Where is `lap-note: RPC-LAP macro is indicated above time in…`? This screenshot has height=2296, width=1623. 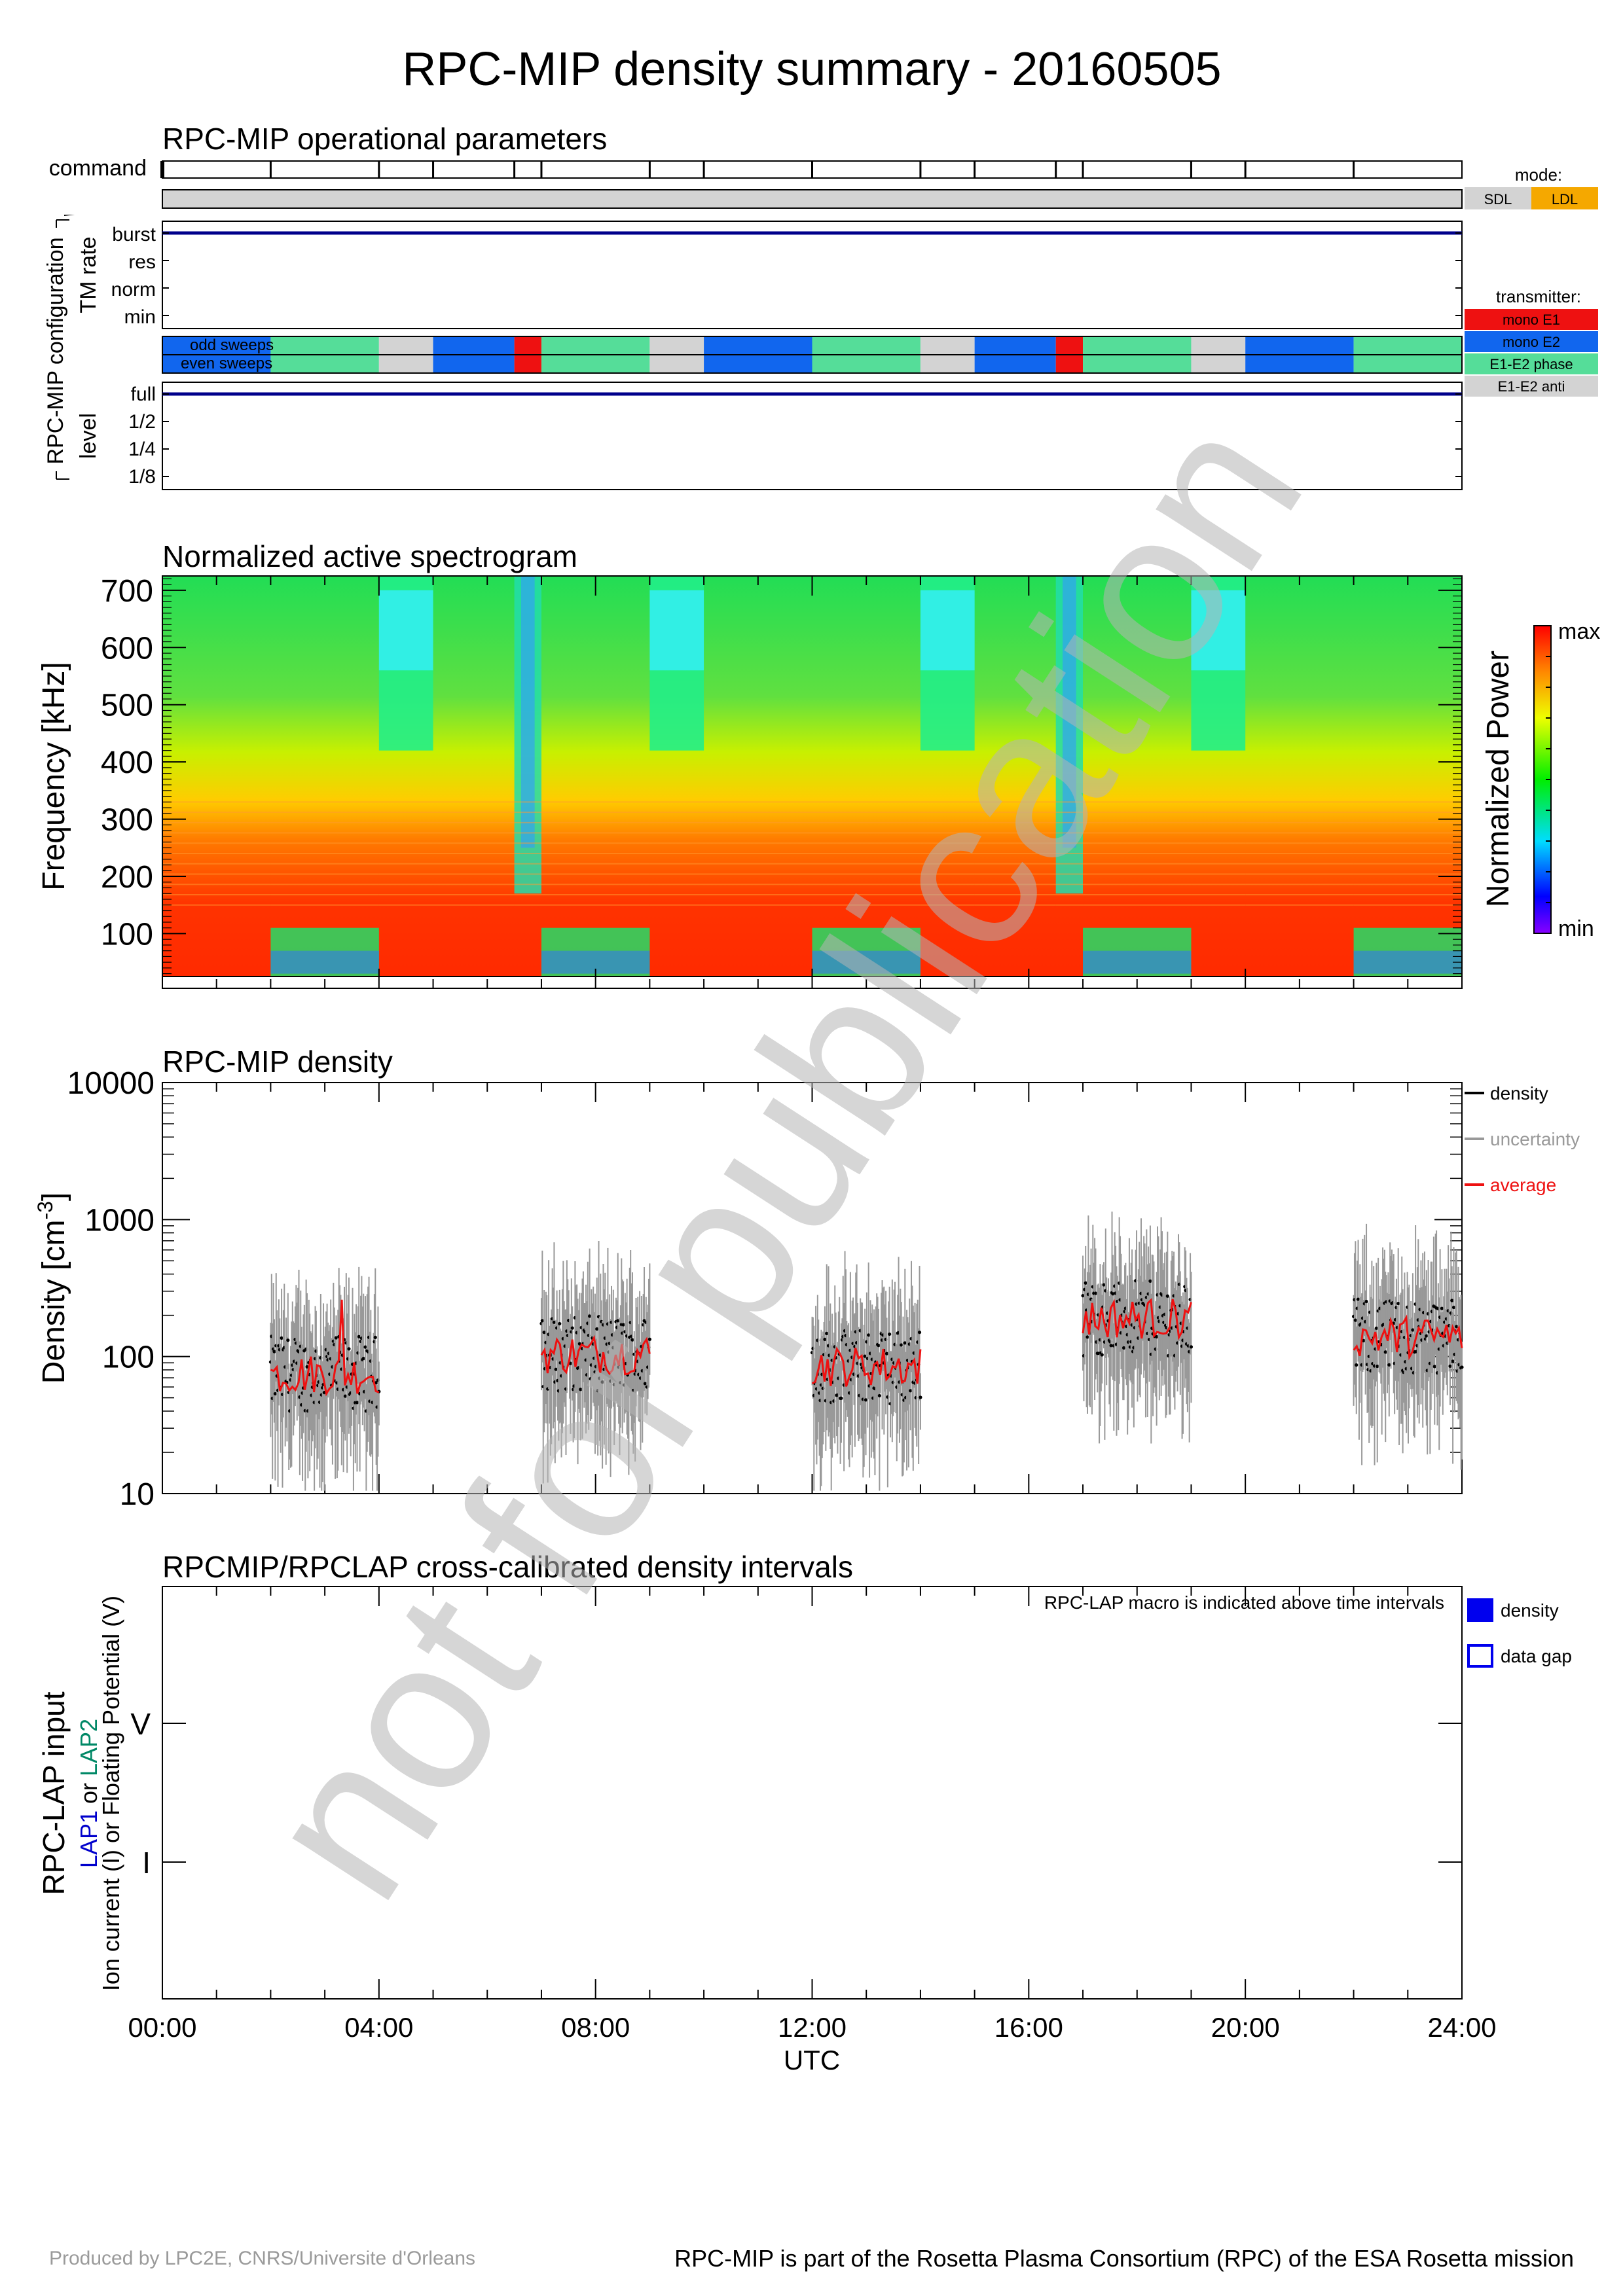 lap-note: RPC-LAP macro is indicated above time in… is located at coordinates (1244, 1602).